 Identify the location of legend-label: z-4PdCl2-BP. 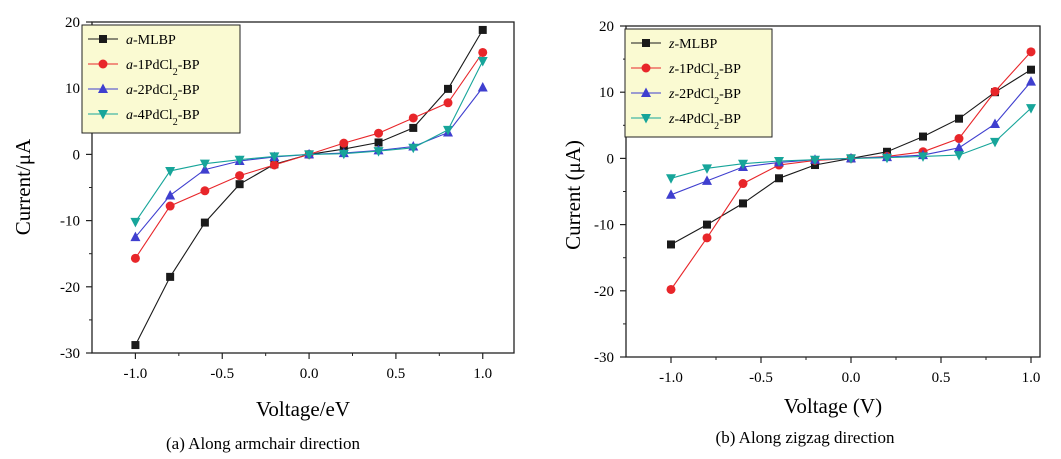
(704, 122).